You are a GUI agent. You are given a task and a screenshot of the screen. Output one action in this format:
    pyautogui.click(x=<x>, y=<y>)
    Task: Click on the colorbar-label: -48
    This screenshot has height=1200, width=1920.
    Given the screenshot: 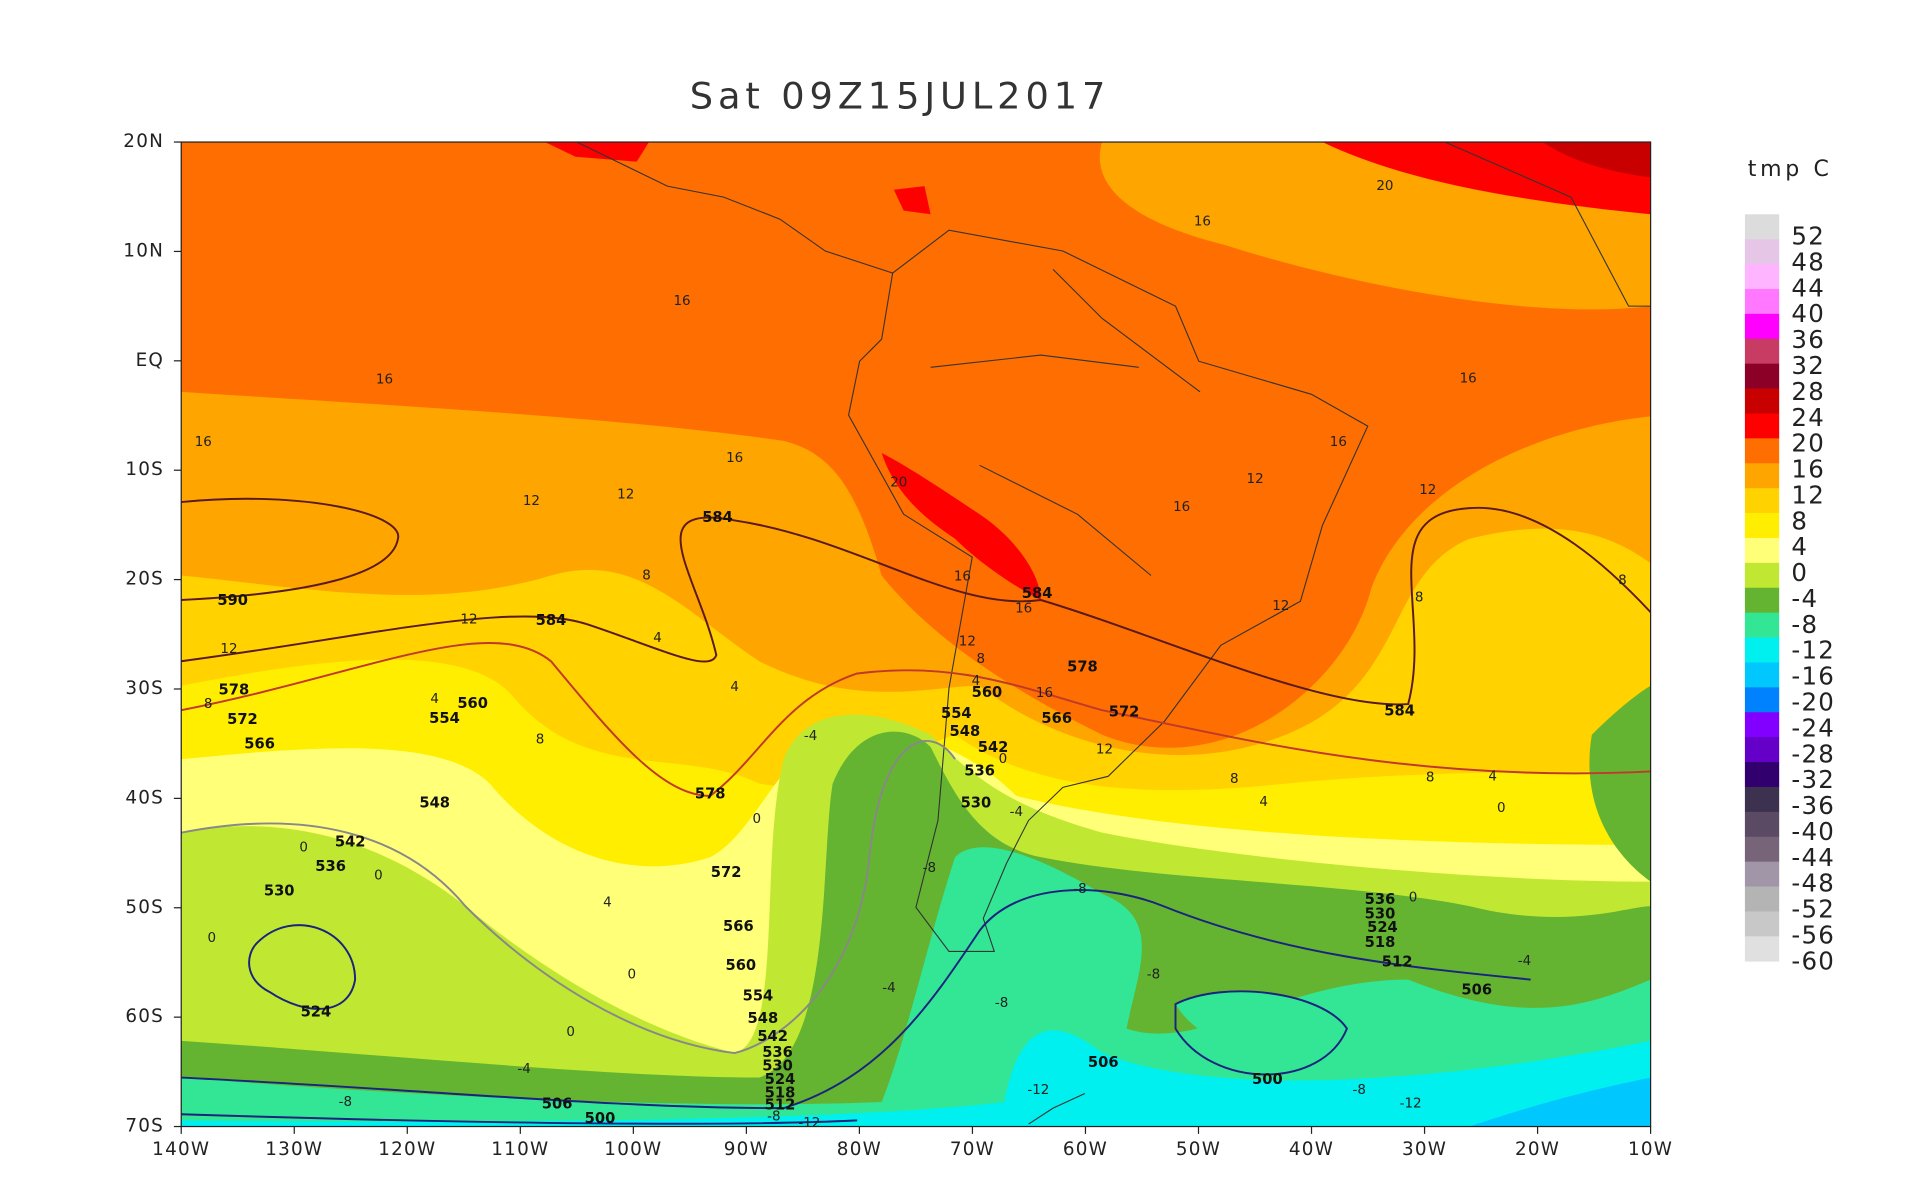 What is the action you would take?
    pyautogui.click(x=1813, y=883)
    